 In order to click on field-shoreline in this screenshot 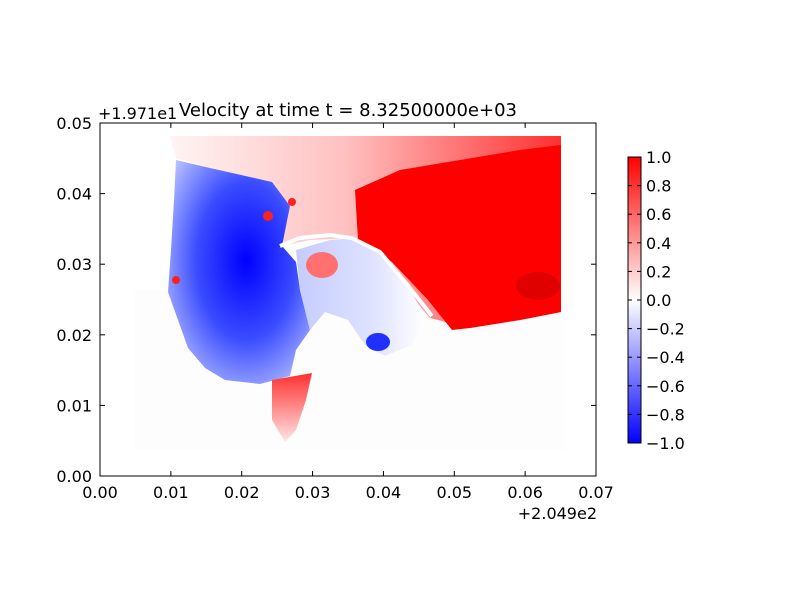, I will do `click(356, 275)`.